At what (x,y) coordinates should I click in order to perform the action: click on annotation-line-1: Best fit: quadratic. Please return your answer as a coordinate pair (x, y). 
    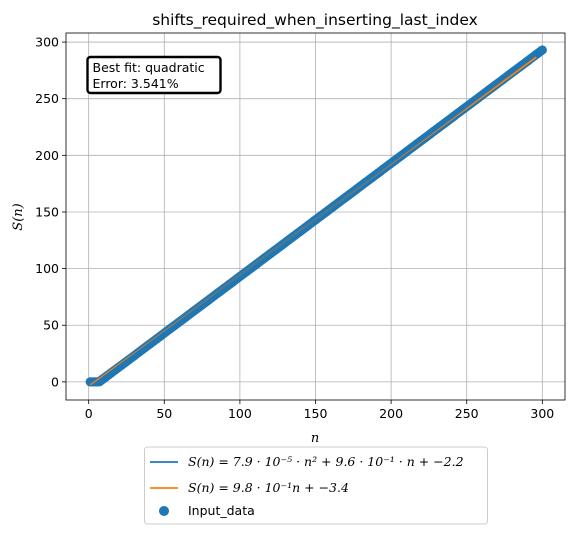
    Looking at the image, I should click on (149, 67).